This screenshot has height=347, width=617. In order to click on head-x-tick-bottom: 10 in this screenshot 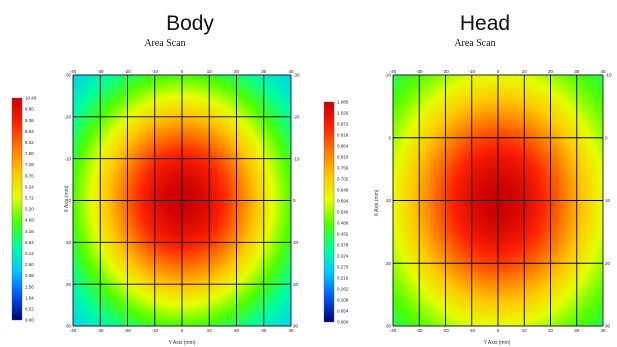, I will do `click(525, 330)`.